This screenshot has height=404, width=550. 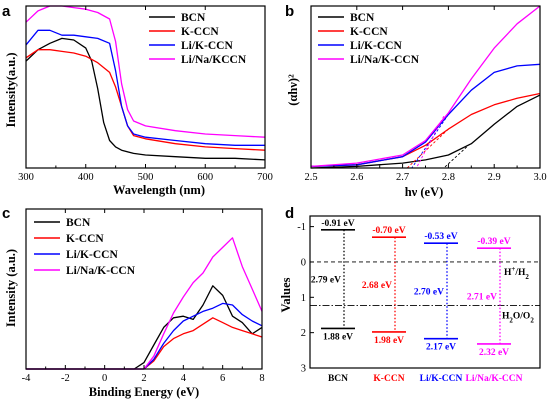 I want to click on panel-c-xtick-label: 2, so click(x=143, y=378).